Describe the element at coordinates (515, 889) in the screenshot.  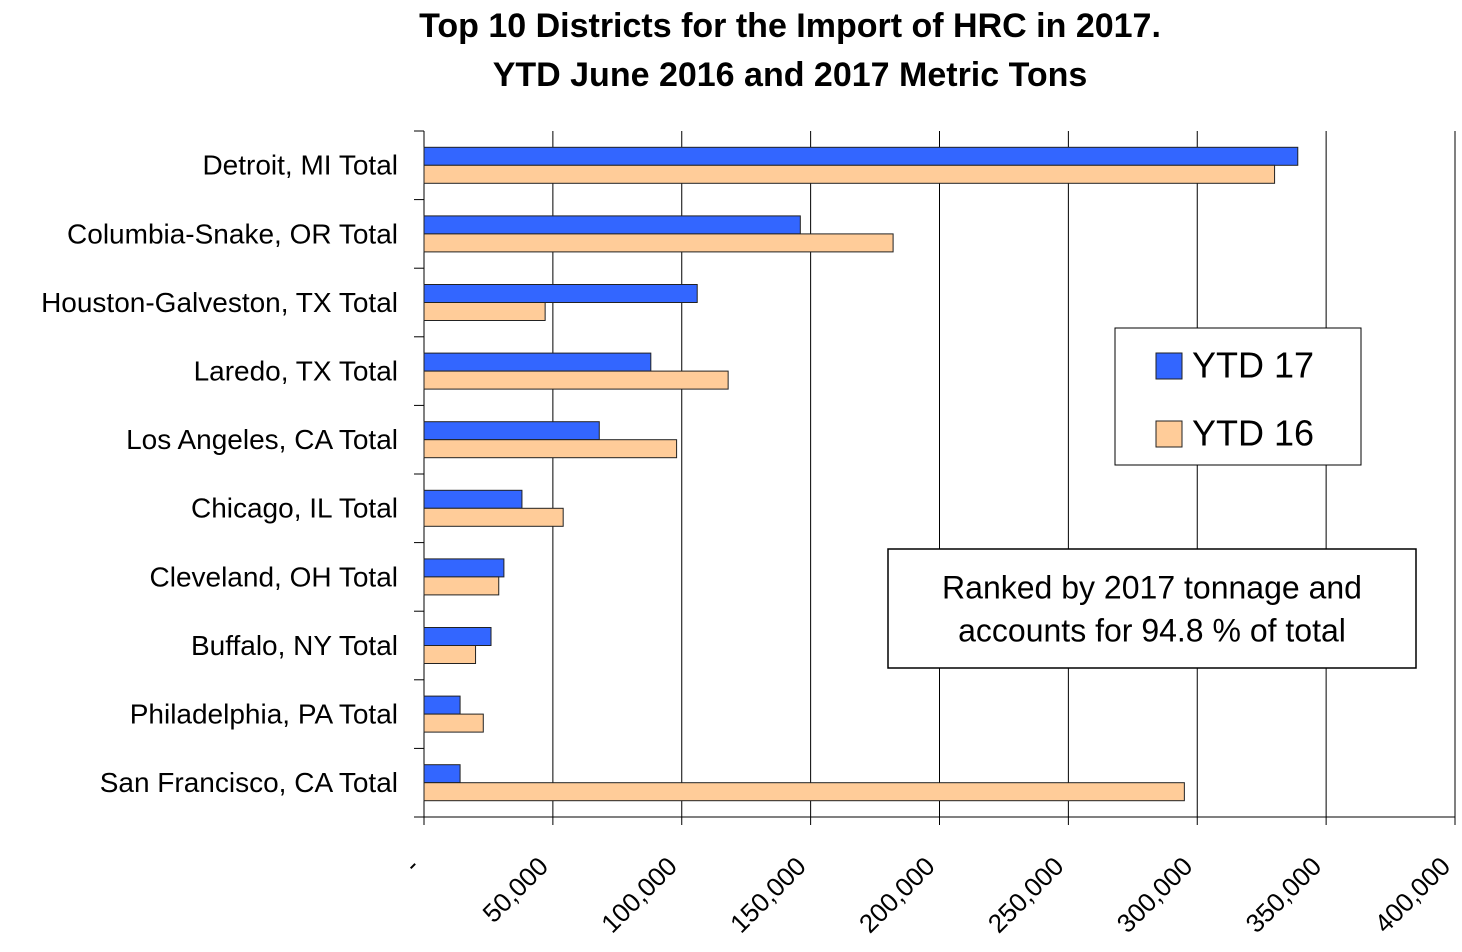
I see `x-tick-label: 50,000` at that location.